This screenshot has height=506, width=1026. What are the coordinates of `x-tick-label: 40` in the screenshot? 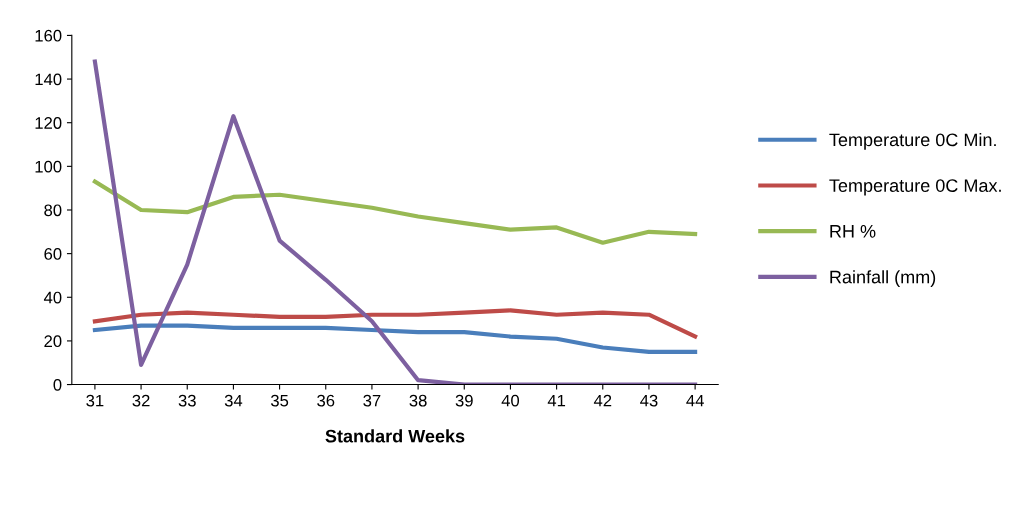 It's located at (510, 400).